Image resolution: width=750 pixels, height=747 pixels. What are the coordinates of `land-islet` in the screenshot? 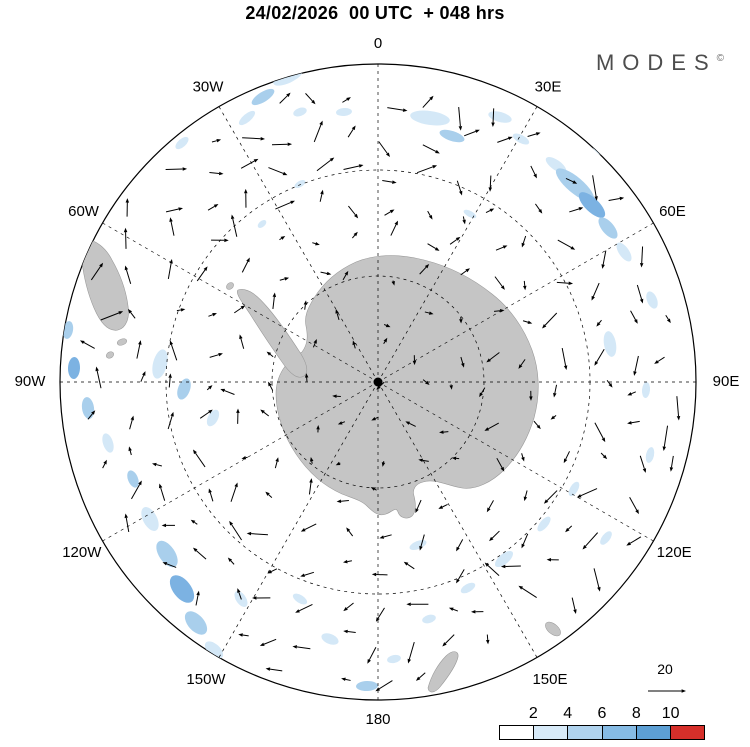 It's located at (122, 342).